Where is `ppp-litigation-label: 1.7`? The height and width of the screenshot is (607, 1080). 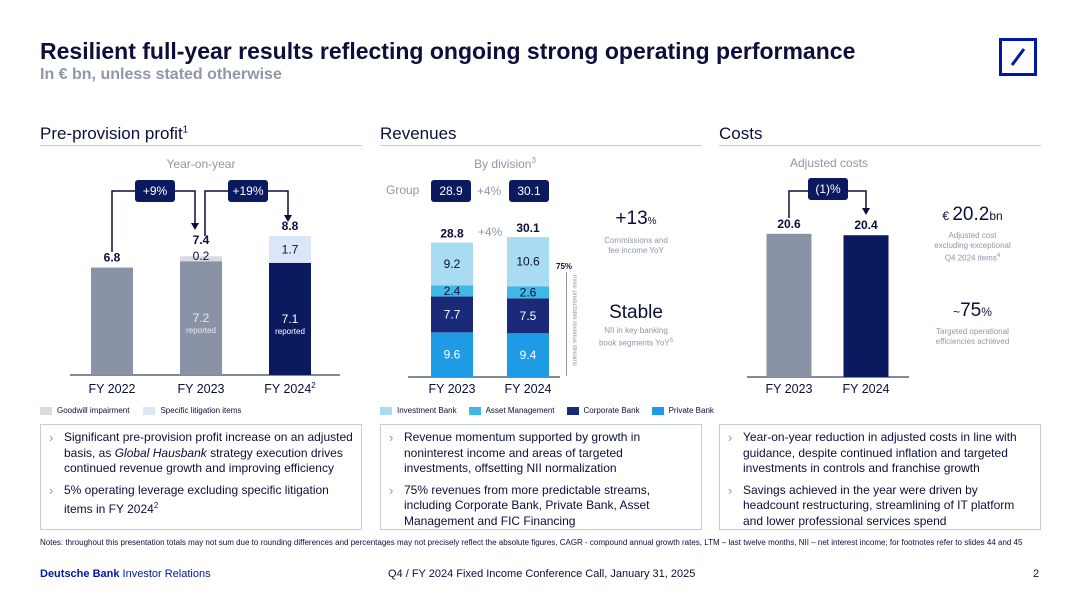
ppp-litigation-label: 1.7 is located at coordinates (290, 249).